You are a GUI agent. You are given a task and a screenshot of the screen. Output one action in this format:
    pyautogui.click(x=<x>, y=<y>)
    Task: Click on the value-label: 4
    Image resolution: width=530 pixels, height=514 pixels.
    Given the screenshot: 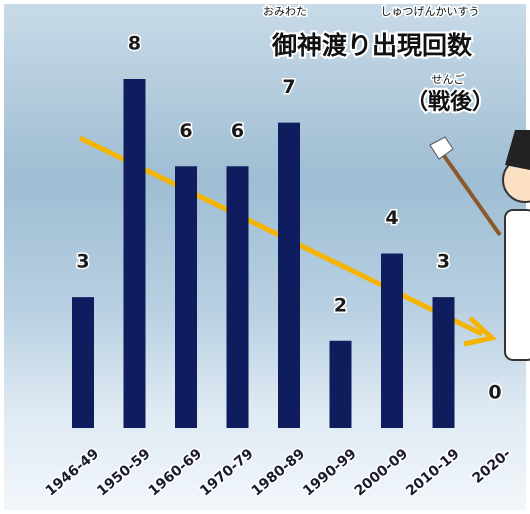 What is the action you would take?
    pyautogui.click(x=391, y=218)
    